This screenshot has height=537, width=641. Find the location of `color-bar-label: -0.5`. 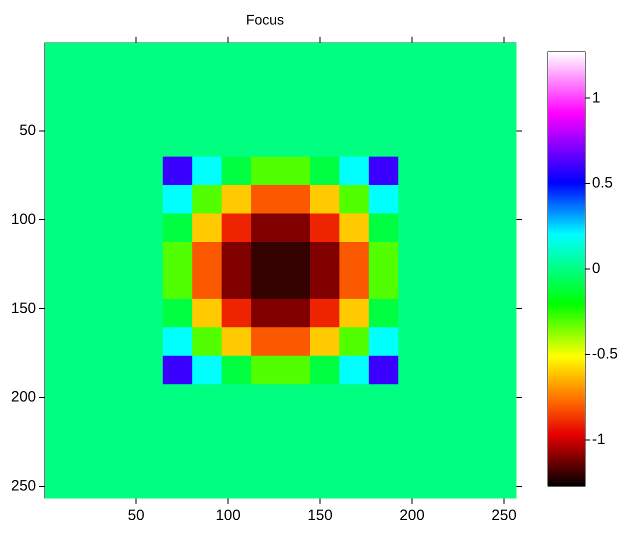

color-bar-label: -0.5 is located at coordinates (605, 354).